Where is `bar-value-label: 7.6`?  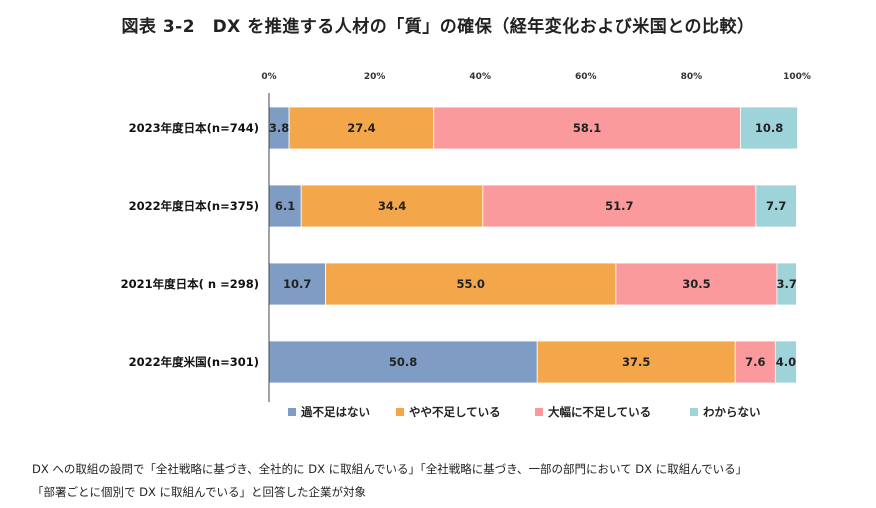
bar-value-label: 7.6 is located at coordinates (755, 362).